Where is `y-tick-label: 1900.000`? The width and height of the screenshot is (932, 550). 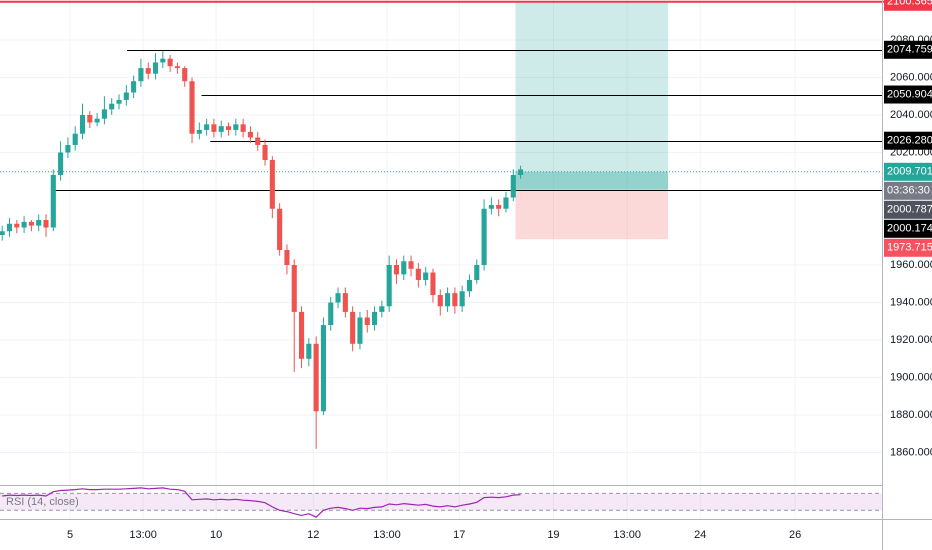
y-tick-label: 1900.000 is located at coordinates (911, 377).